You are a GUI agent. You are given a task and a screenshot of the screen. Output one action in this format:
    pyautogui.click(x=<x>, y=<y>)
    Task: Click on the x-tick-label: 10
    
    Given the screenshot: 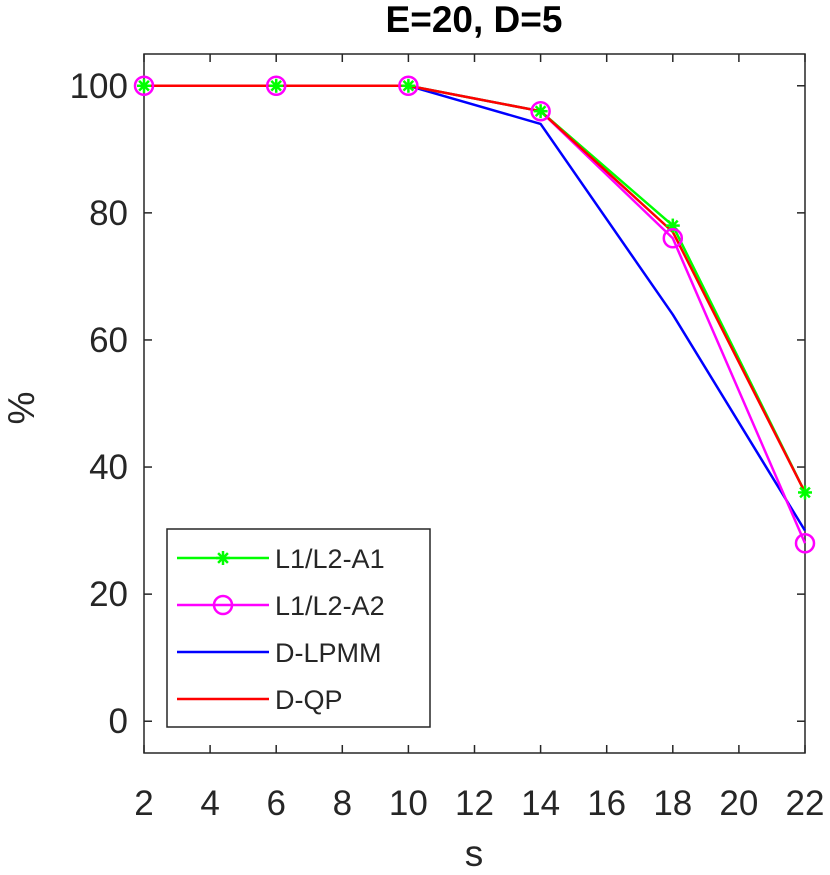 What is the action you would take?
    pyautogui.click(x=408, y=803)
    